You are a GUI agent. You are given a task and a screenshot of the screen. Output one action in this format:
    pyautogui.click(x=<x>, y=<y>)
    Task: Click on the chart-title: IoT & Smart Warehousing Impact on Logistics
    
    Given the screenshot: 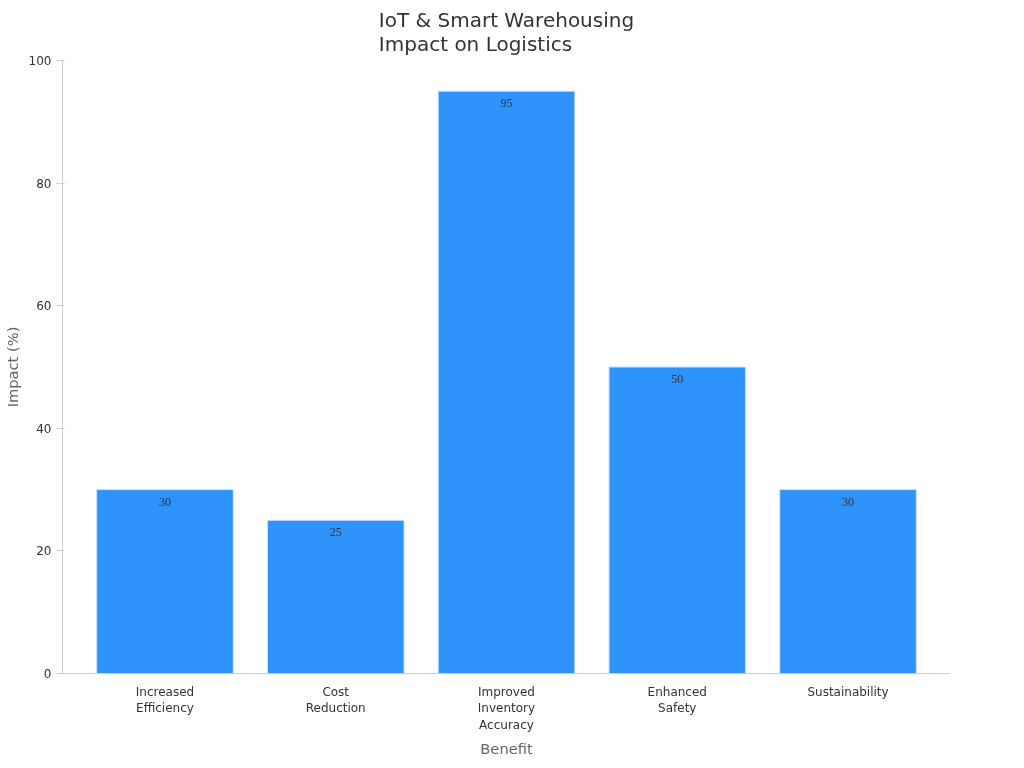 What is the action you would take?
    pyautogui.click(x=506, y=31)
    